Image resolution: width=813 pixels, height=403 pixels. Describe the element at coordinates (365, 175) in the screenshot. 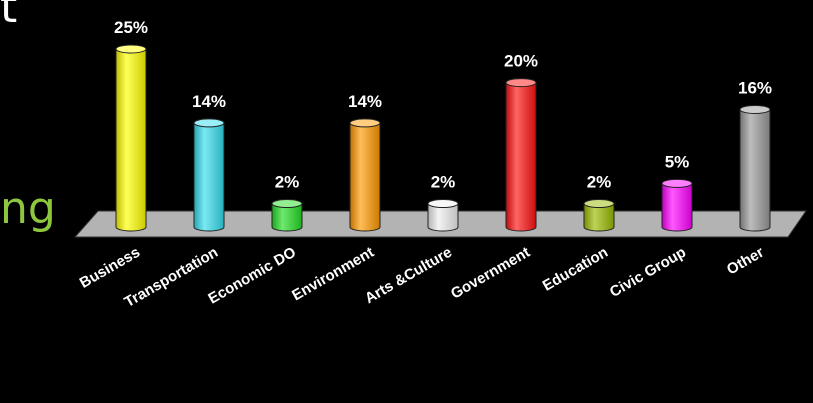

I see `bar-environment` at that location.